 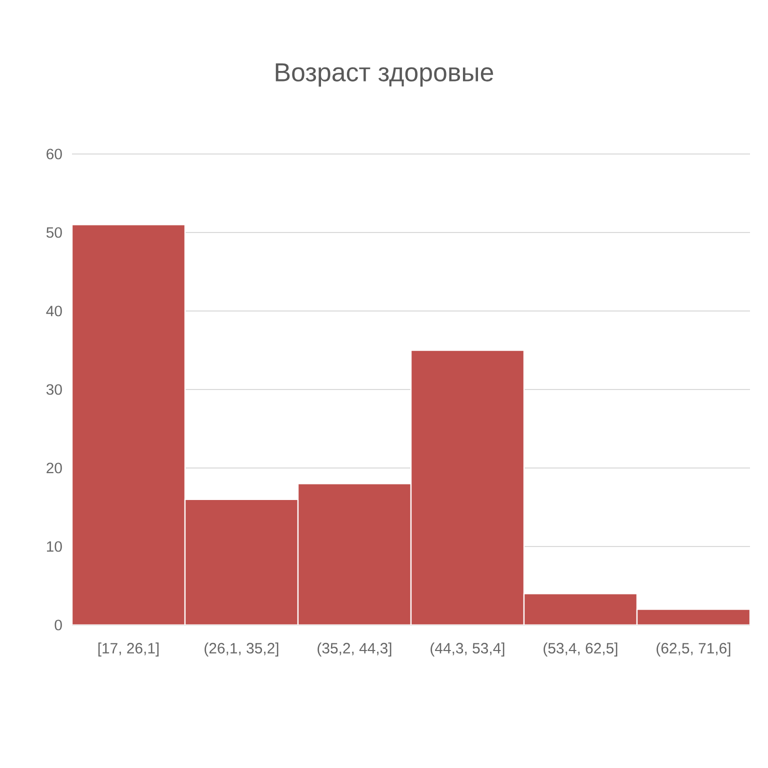 What do you see at coordinates (54, 389) in the screenshot?
I see `y-tick-label: 30` at bounding box center [54, 389].